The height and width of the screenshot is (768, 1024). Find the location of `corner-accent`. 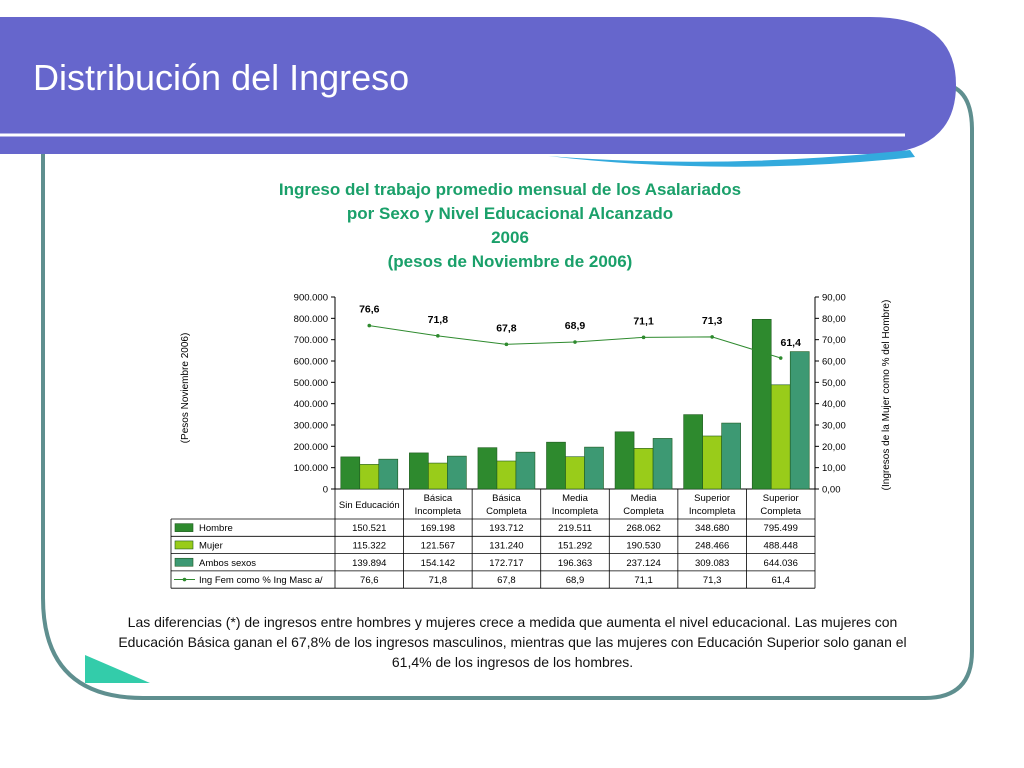

corner-accent is located at coordinates (117, 669).